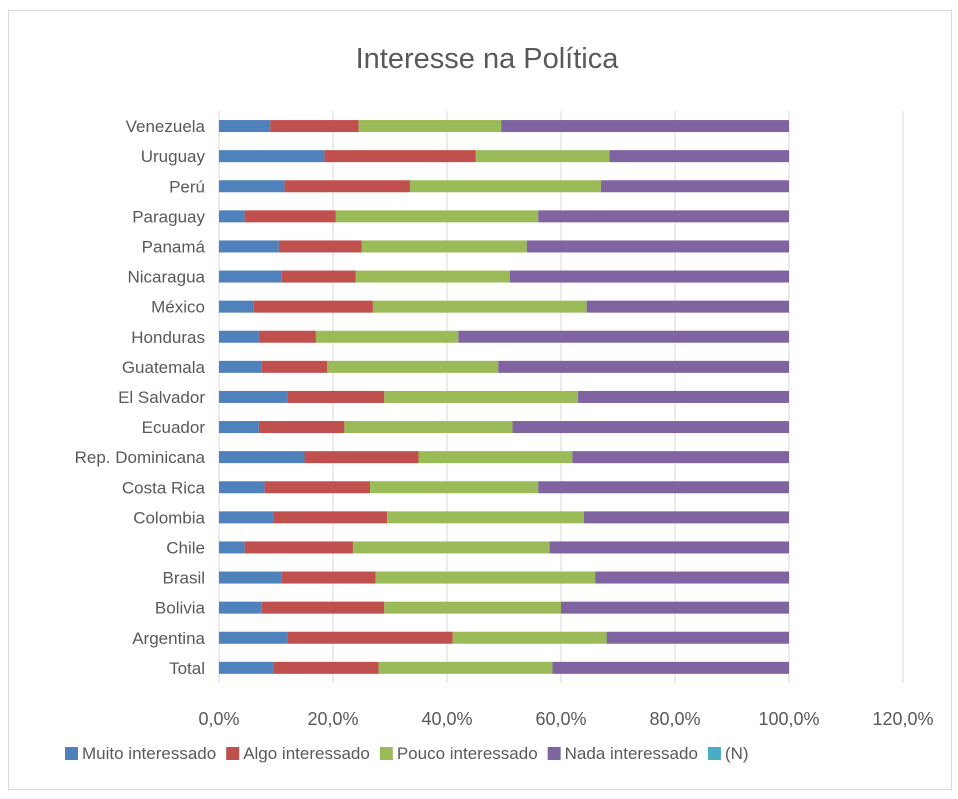  Describe the element at coordinates (180, 608) in the screenshot. I see `category-label: Bolivia` at that location.